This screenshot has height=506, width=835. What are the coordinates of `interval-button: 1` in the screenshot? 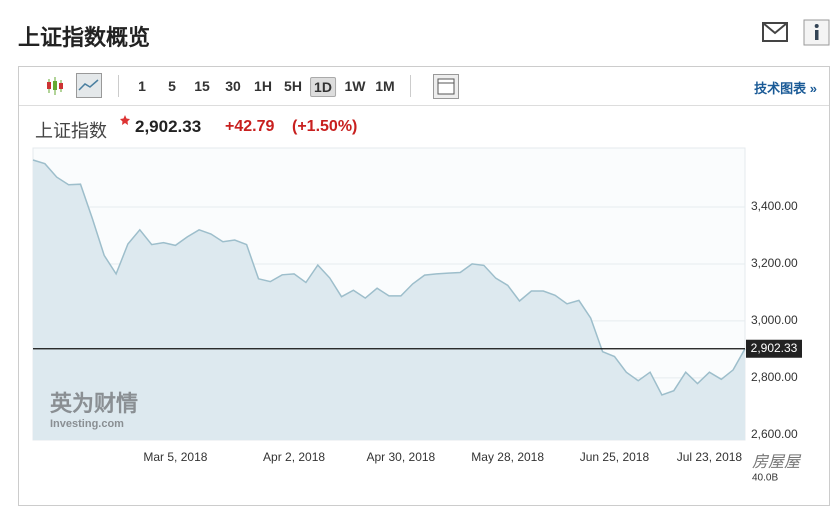 It's located at (142, 86).